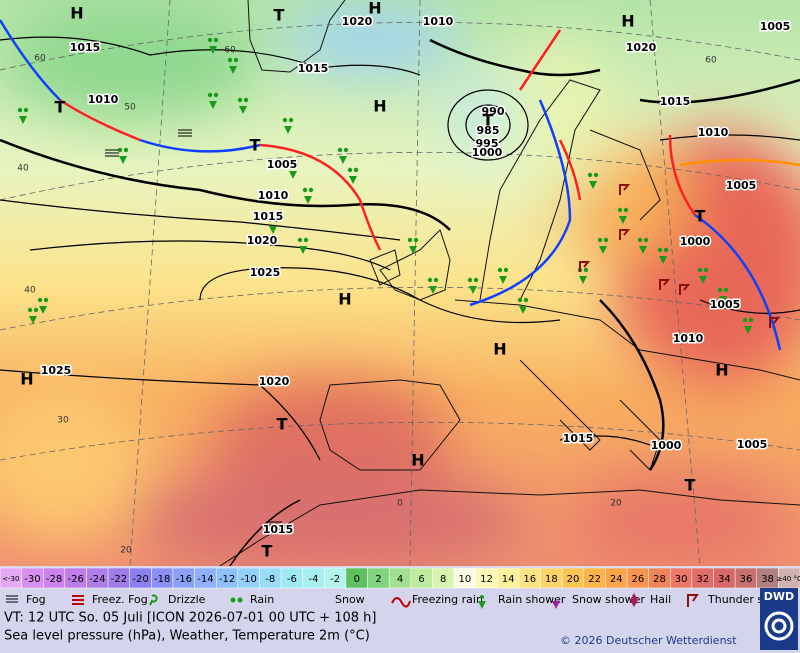 The width and height of the screenshot is (800, 653). What do you see at coordinates (335, 579) in the screenshot?
I see `scale-label: -2` at bounding box center [335, 579].